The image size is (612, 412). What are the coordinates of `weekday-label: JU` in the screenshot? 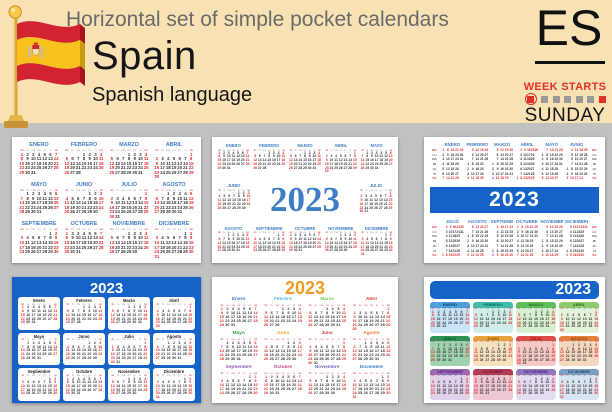 It's located at (594, 245).